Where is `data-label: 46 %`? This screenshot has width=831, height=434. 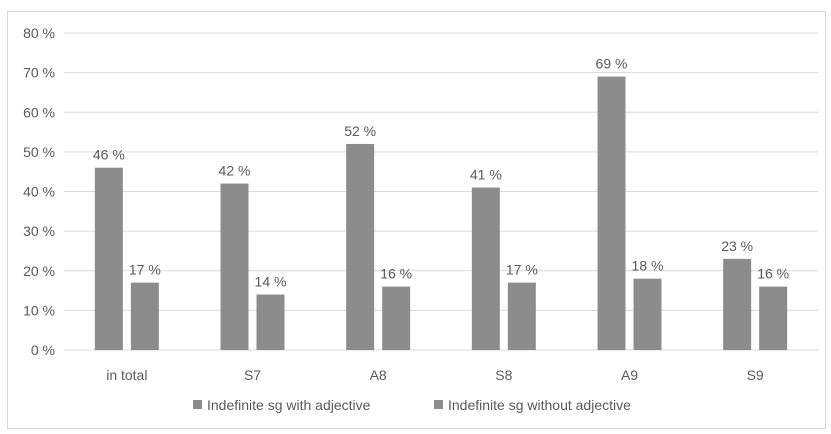 data-label: 46 % is located at coordinates (109, 155).